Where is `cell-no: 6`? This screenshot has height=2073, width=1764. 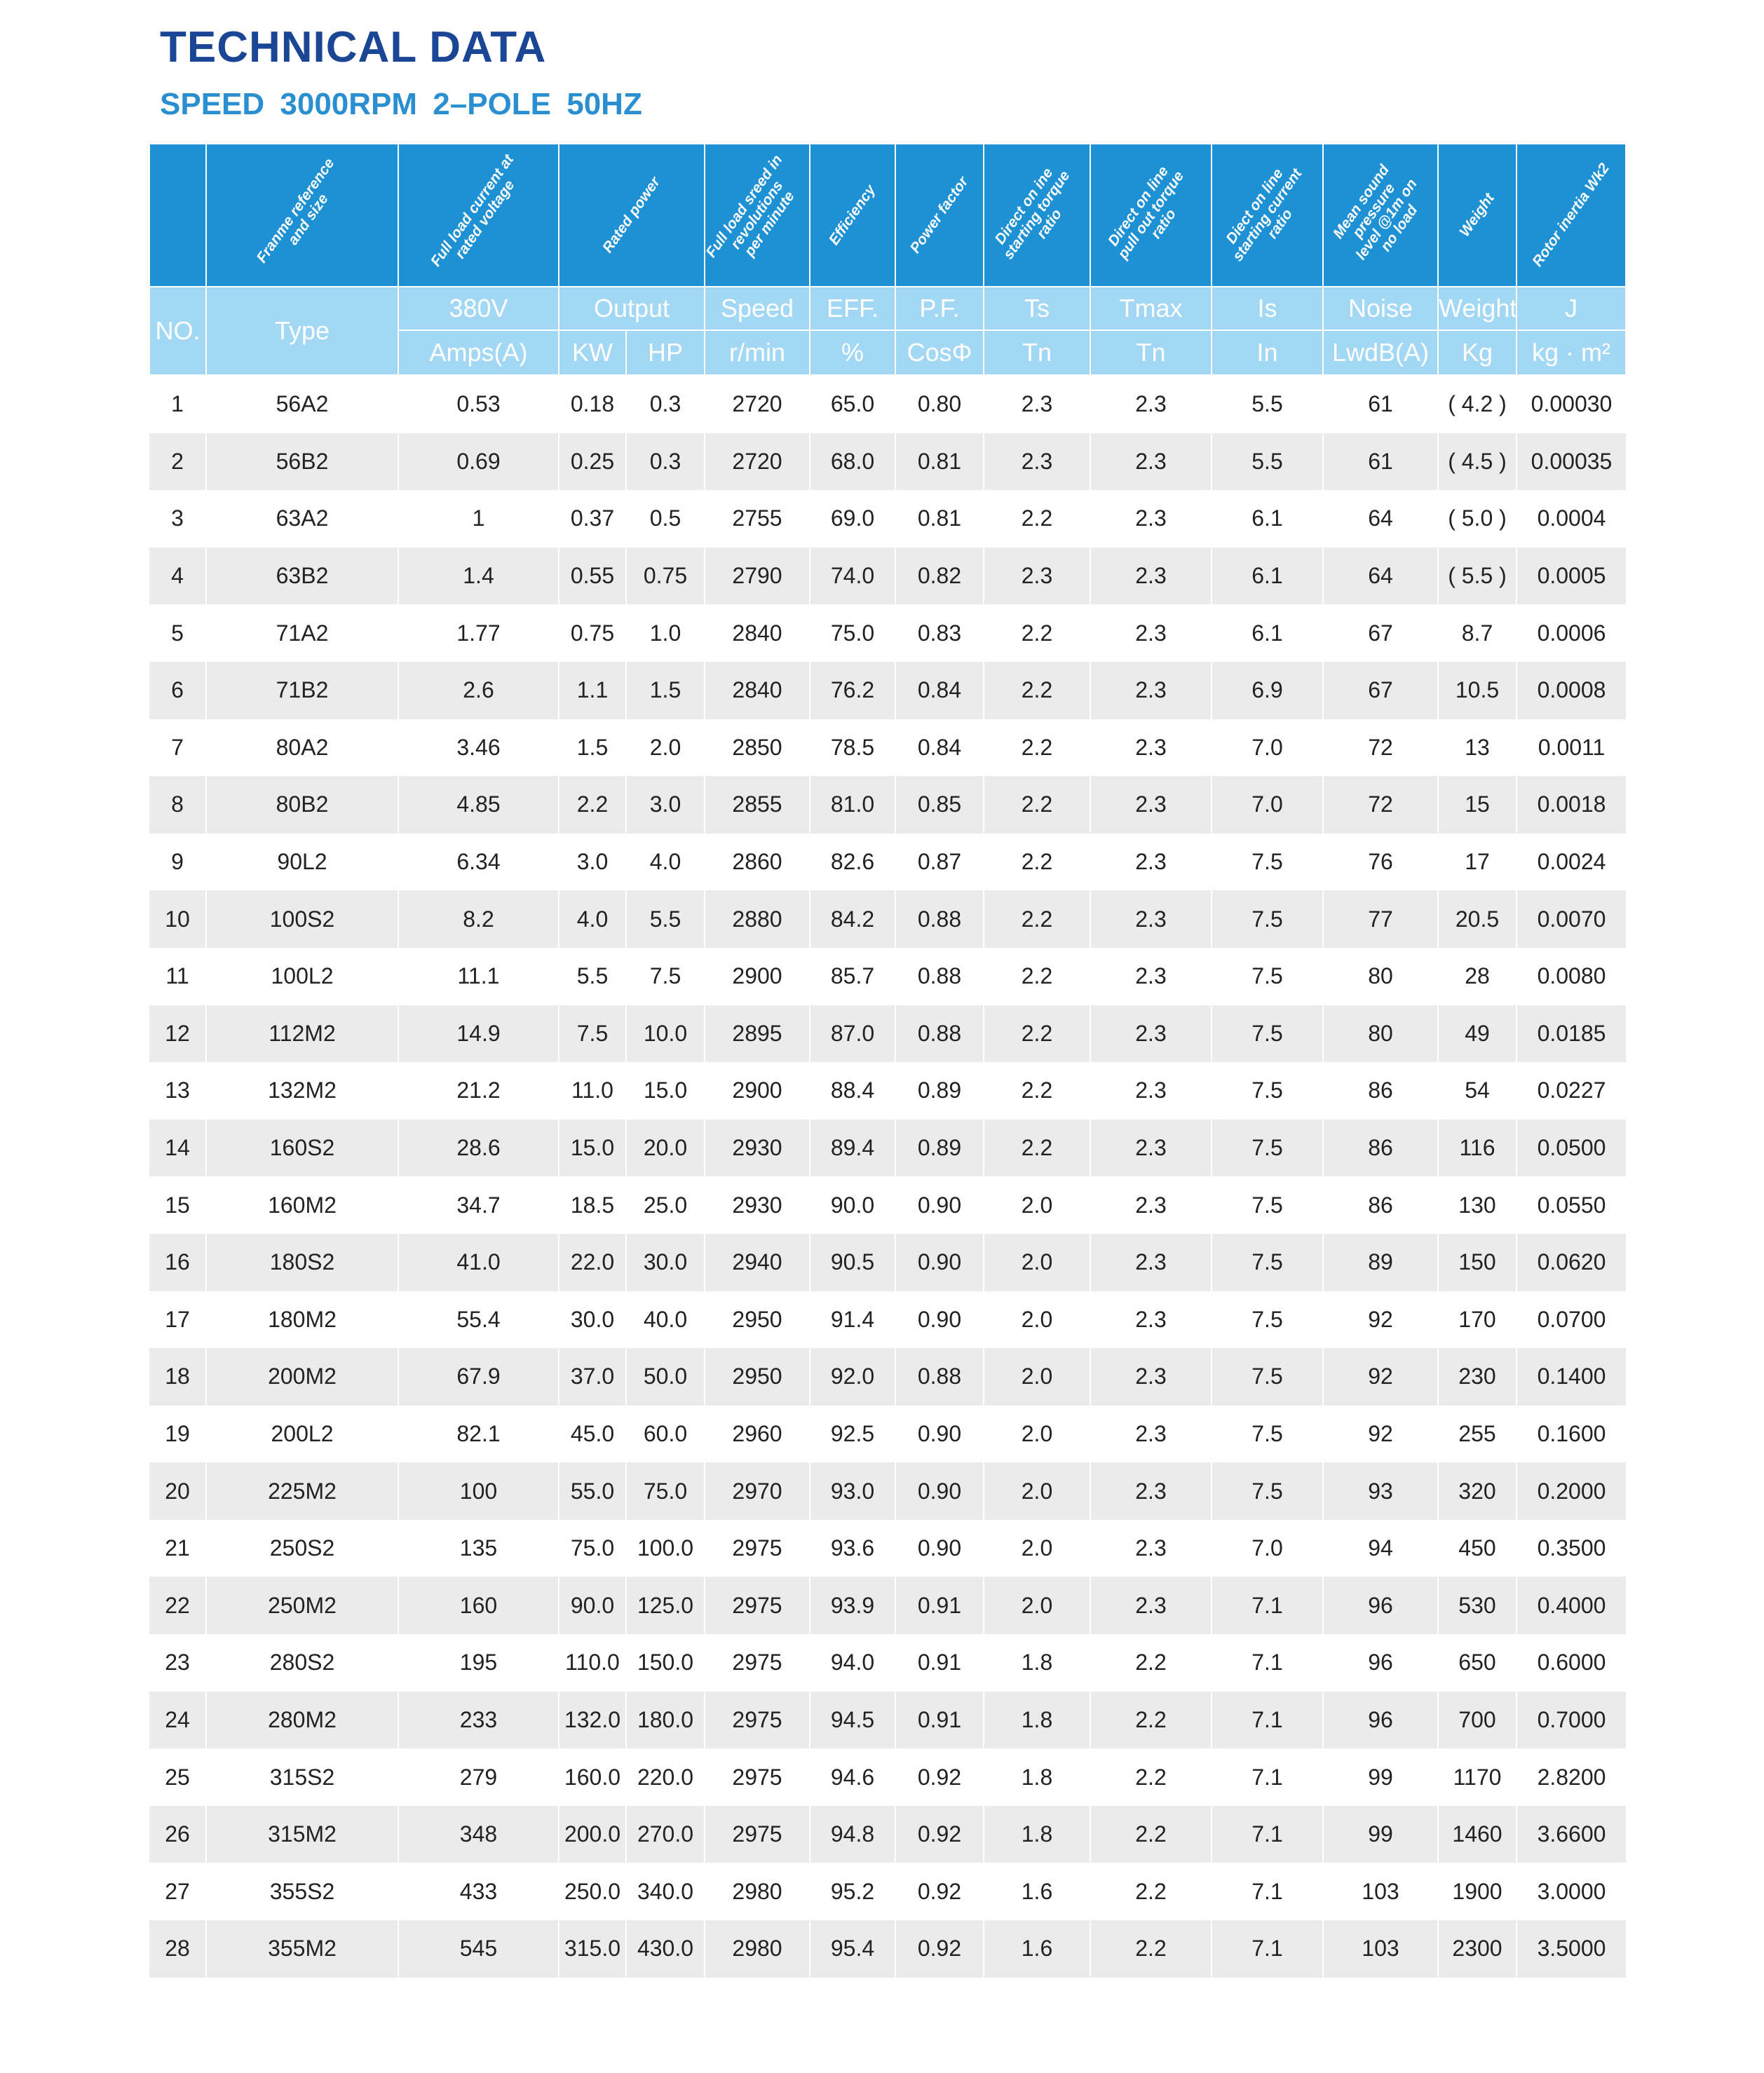
cell-no: 6 is located at coordinates (178, 690).